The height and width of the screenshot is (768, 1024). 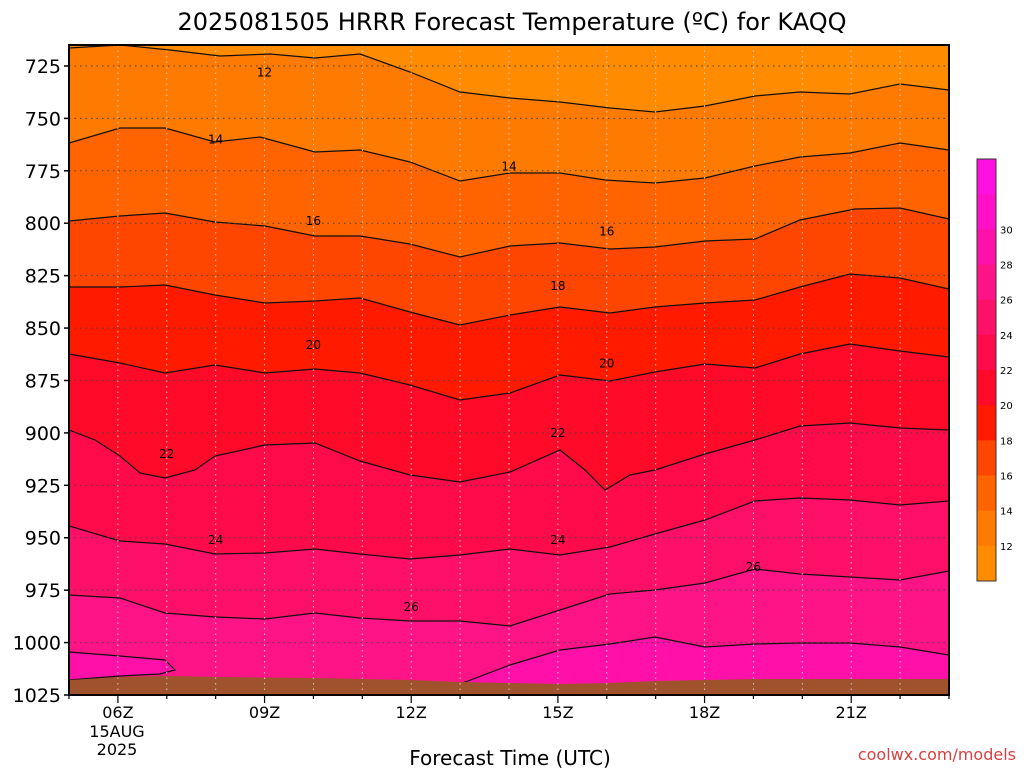 I want to click on credit-text: coolwx.com/models, so click(x=937, y=754).